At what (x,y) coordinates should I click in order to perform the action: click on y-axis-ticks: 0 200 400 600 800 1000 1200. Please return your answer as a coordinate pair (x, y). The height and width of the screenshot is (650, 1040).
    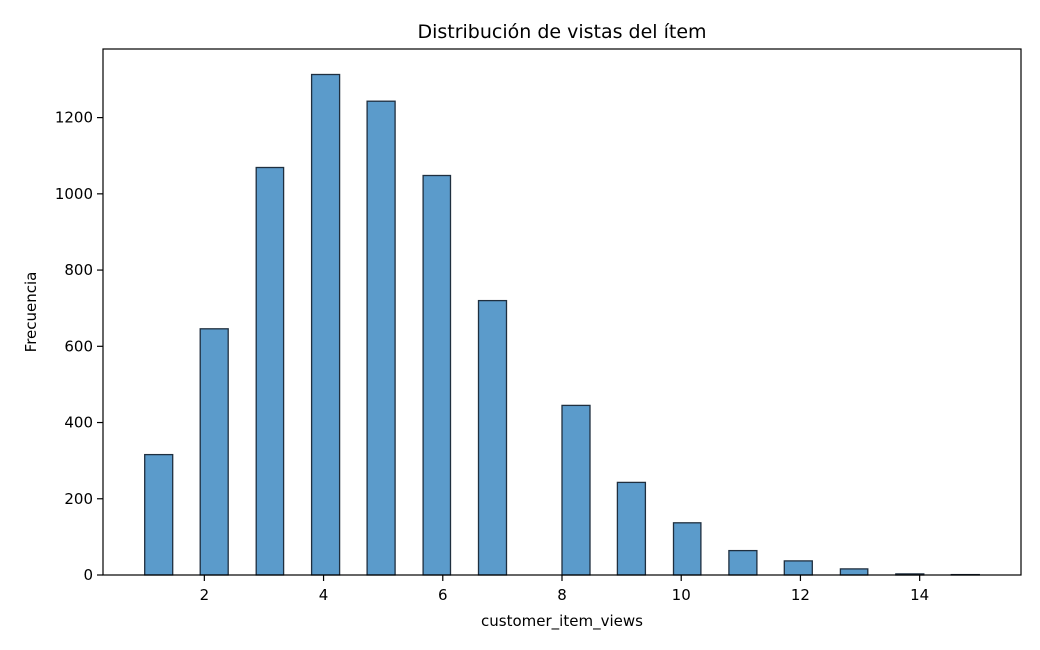
    Looking at the image, I should click on (79, 346).